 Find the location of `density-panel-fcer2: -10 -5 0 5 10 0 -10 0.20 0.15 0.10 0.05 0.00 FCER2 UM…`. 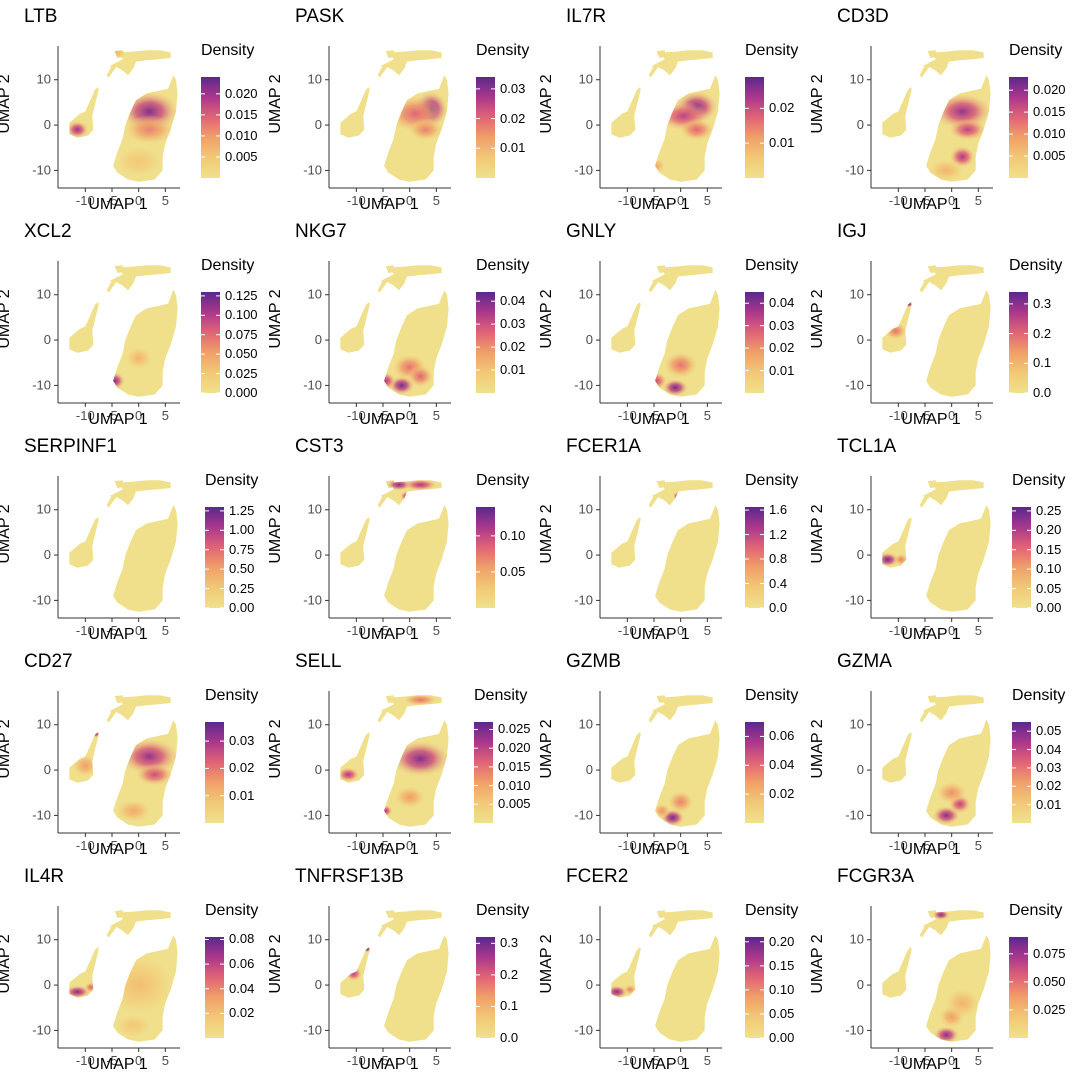

density-panel-fcer2: -10 -5 0 5 10 0 -10 0.20 0.15 0.10 0.05 0.00 FCER2 UM… is located at coordinates (675, 973).